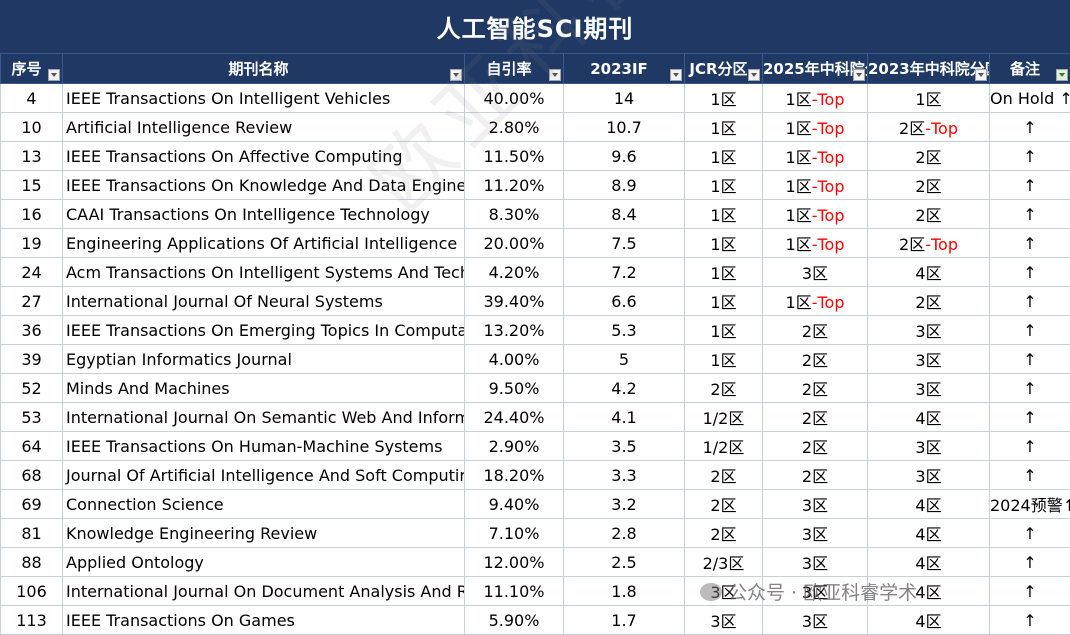  Describe the element at coordinates (264, 388) in the screenshot. I see `cell-journal-name: Minds And Machines` at that location.